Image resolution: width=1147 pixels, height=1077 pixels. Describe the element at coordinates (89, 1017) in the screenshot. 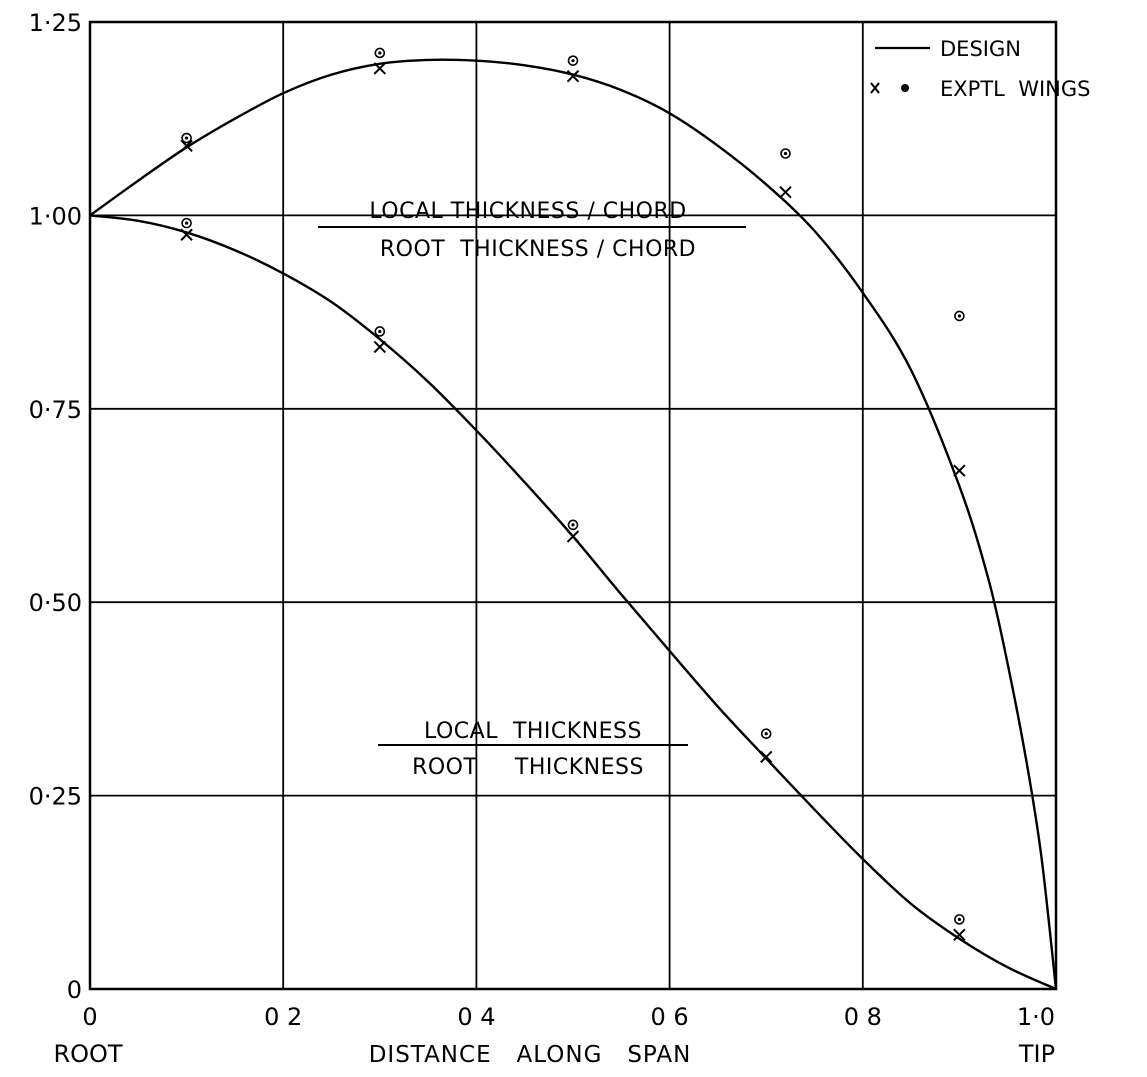

I see `x-tick-label: 0` at that location.